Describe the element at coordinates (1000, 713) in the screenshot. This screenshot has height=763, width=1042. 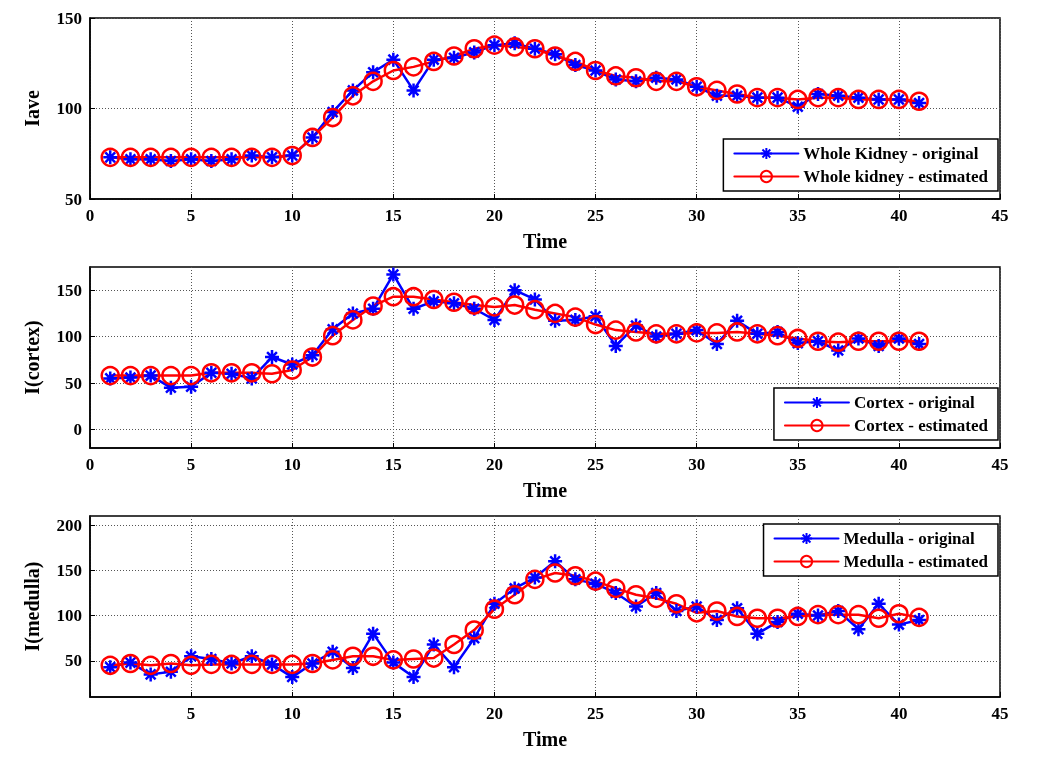
I see `x-tick-label: 45` at that location.